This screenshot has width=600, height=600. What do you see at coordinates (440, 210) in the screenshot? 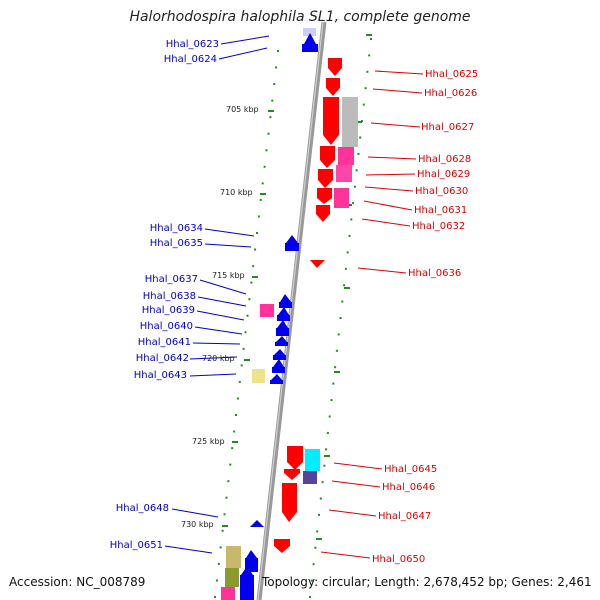
I see `gene-label: Hhal_0631` at bounding box center [440, 210].